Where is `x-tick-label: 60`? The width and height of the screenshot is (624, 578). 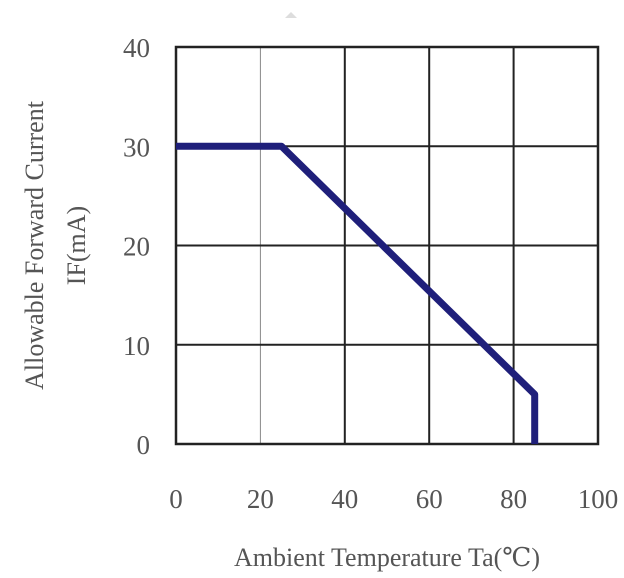
x-tick-label: 60 is located at coordinates (429, 499).